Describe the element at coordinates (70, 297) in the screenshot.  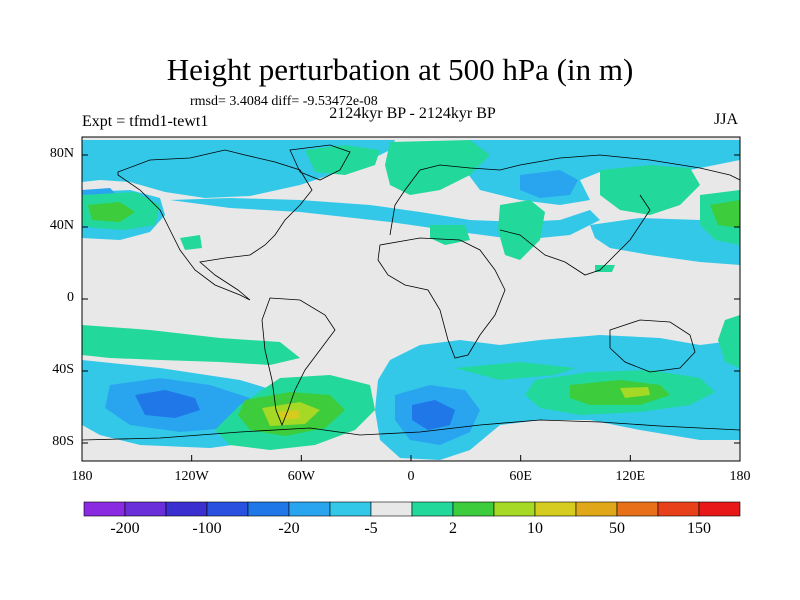
I see `lat-label: 0` at that location.